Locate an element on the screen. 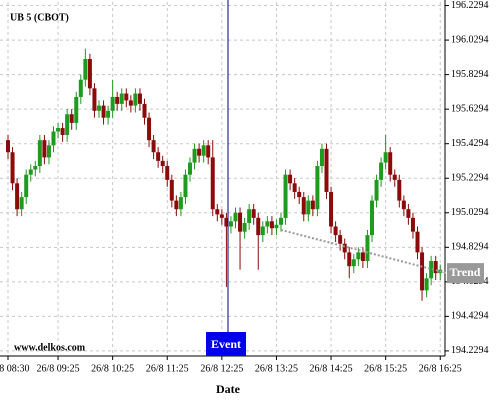 The height and width of the screenshot is (400, 500). y-tick-label: 195.6294 is located at coordinates (470, 108).